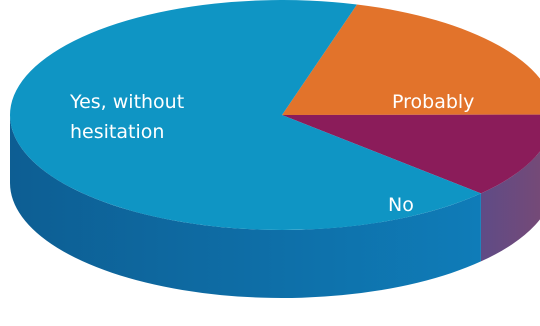 The image size is (540, 326). I want to click on pie-slice-no, so click(411, 154).